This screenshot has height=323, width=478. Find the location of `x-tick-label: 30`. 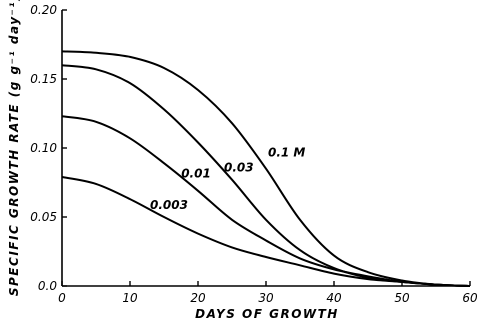

x-tick-label: 30 is located at coordinates (266, 298).